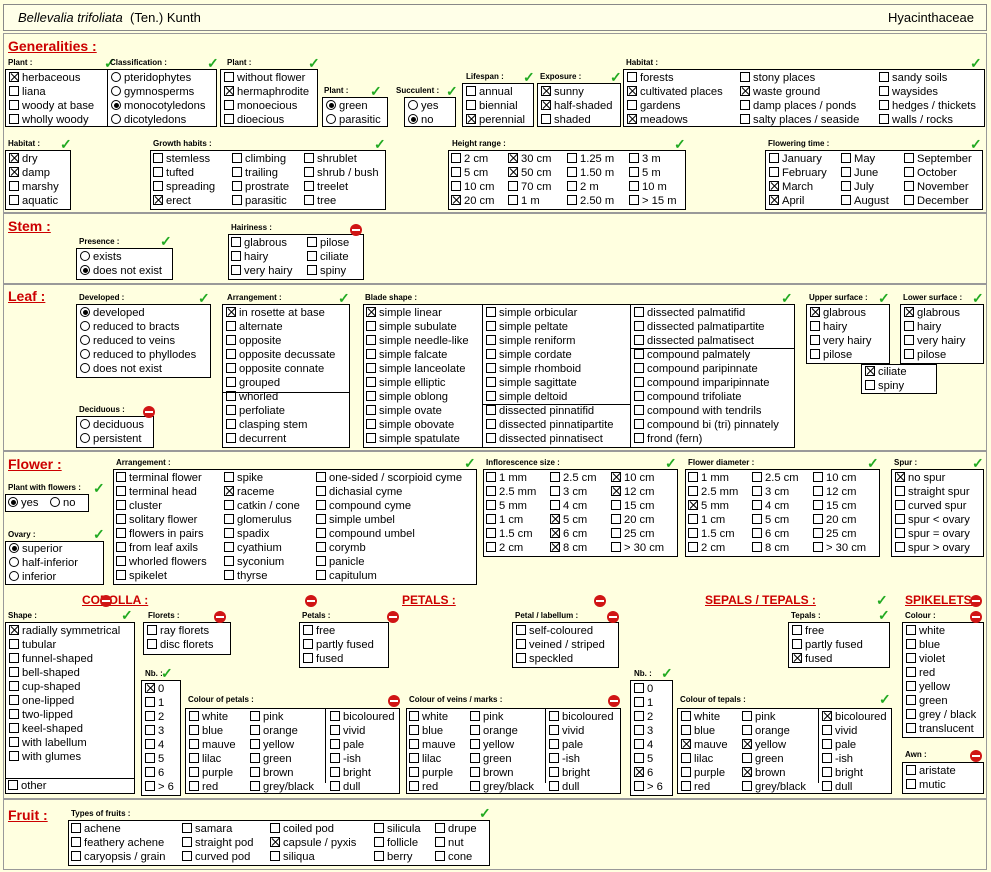 The height and width of the screenshot is (872, 991). Describe the element at coordinates (271, 759) in the screenshot. I see `checkbox-green: green` at that location.